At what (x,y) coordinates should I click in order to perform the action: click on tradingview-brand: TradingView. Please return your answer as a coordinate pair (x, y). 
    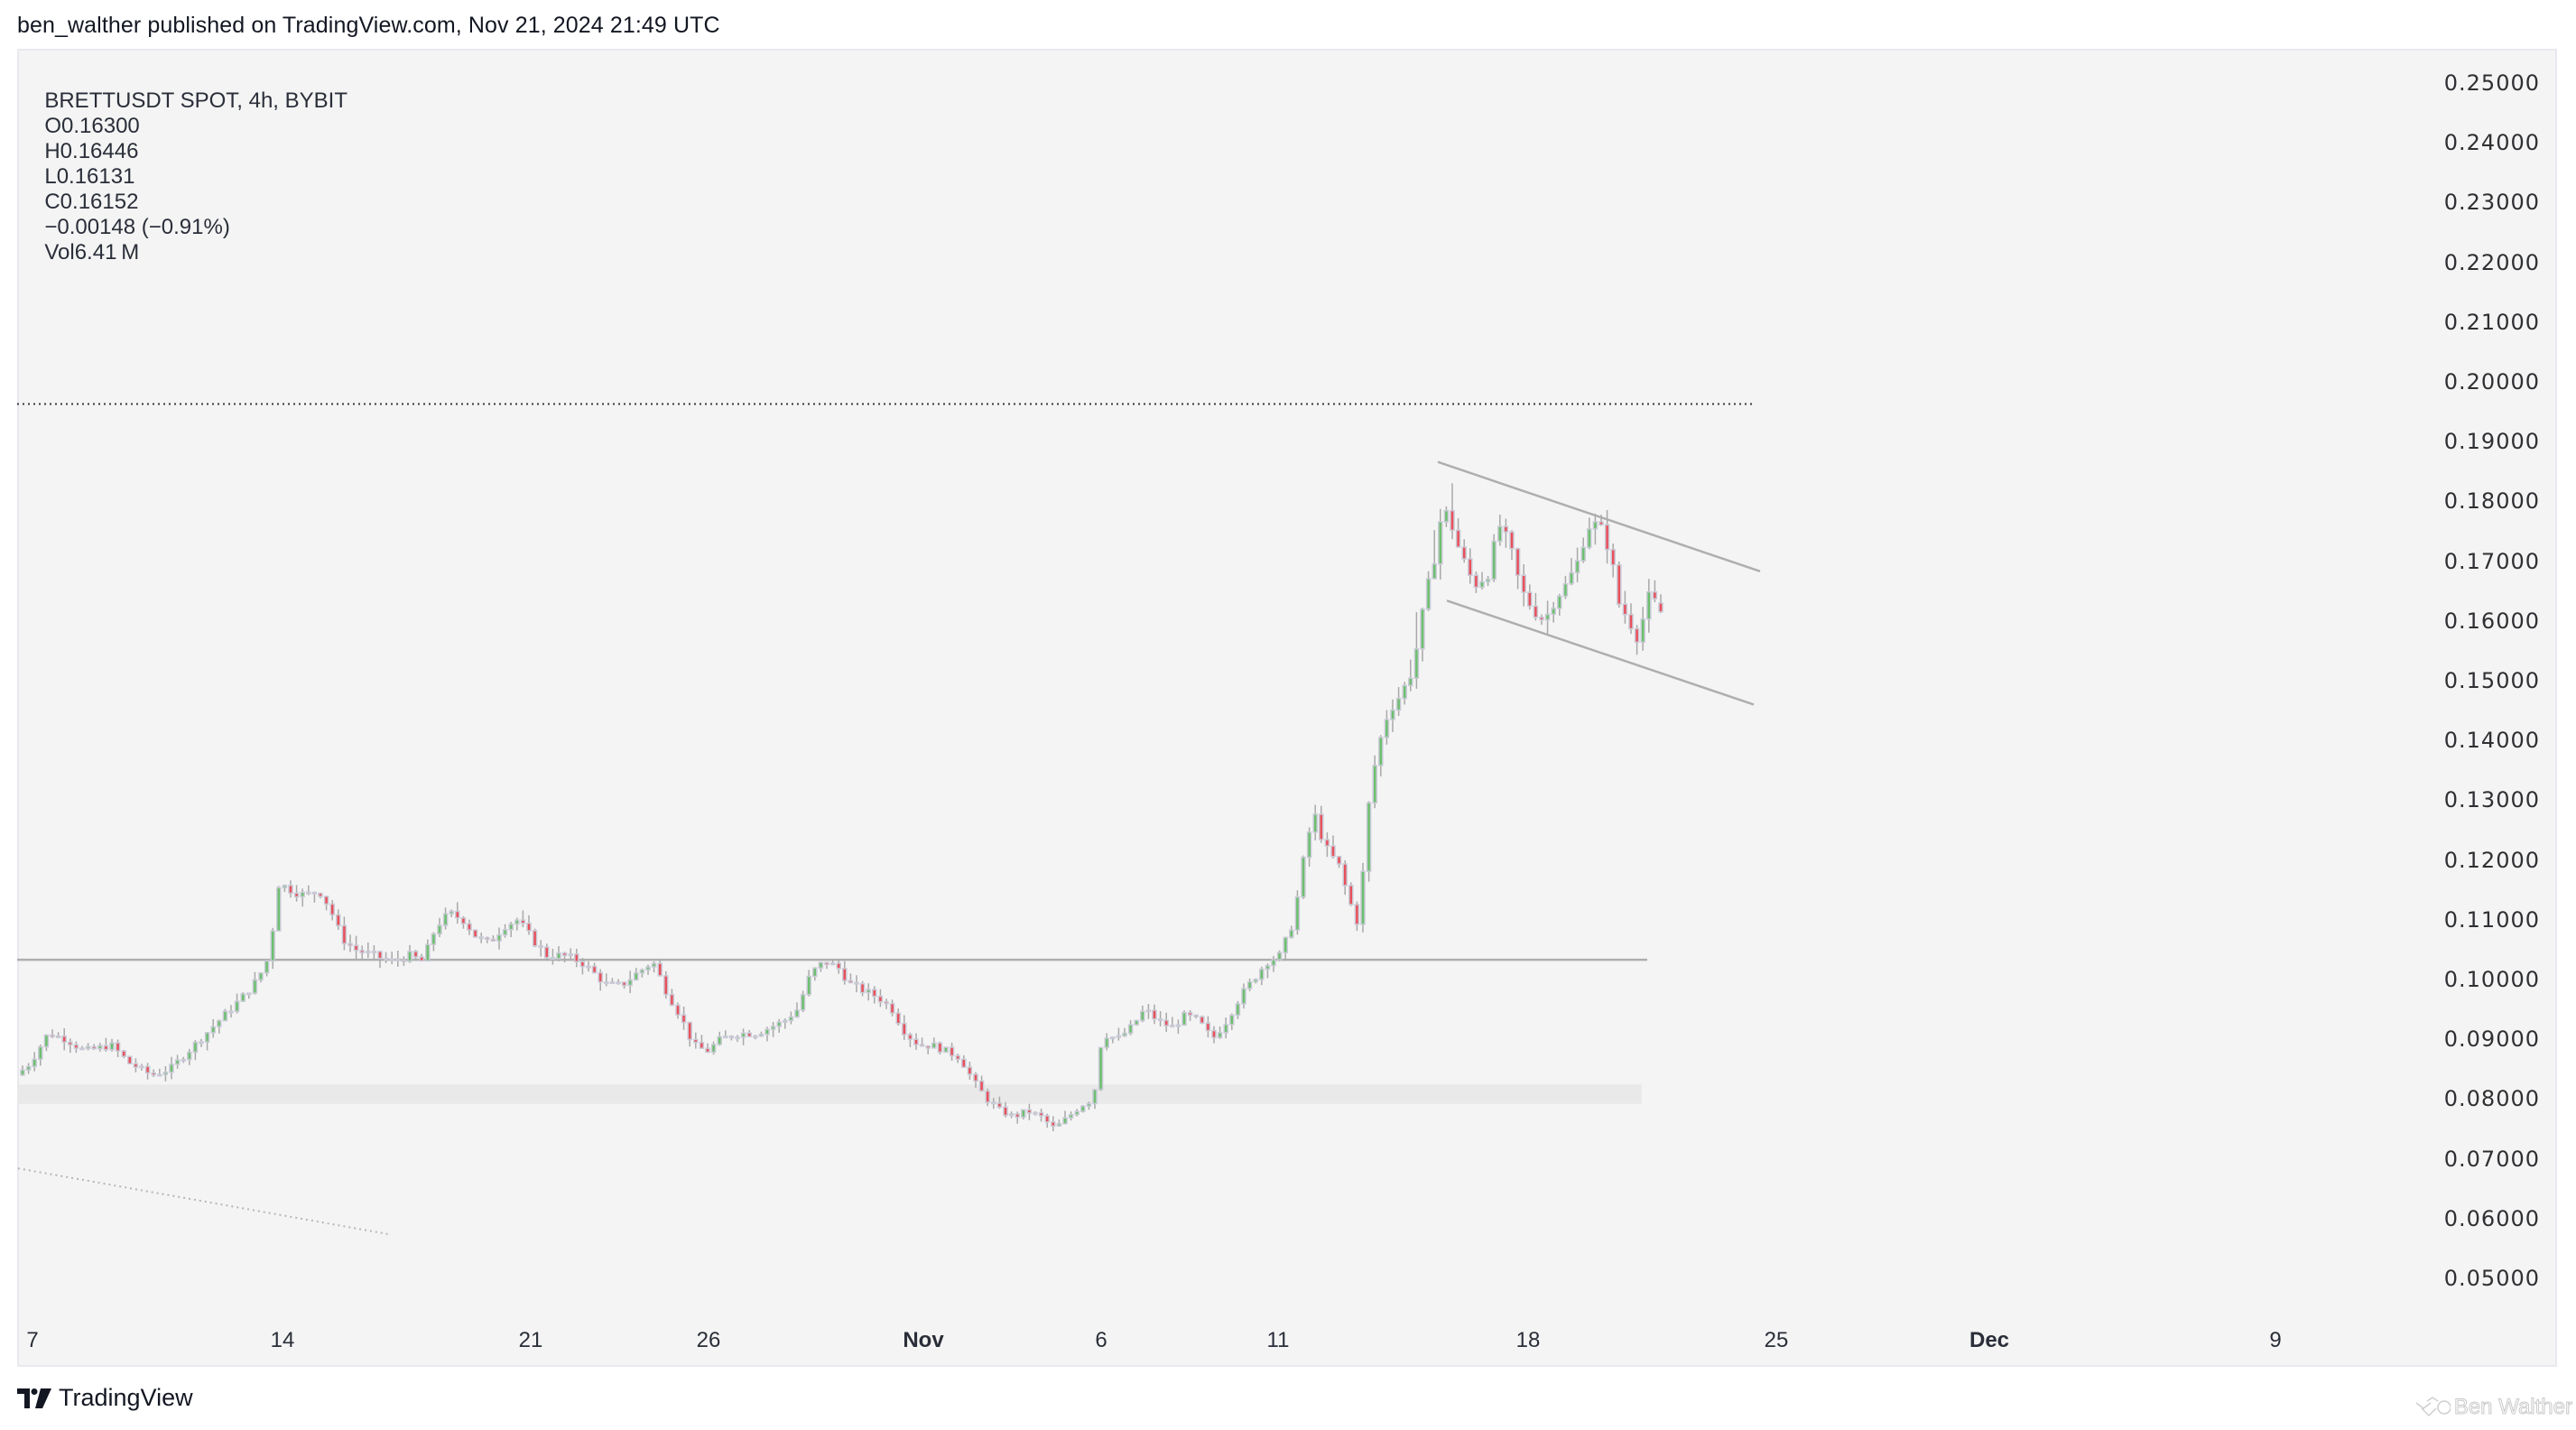
    Looking at the image, I should click on (105, 1398).